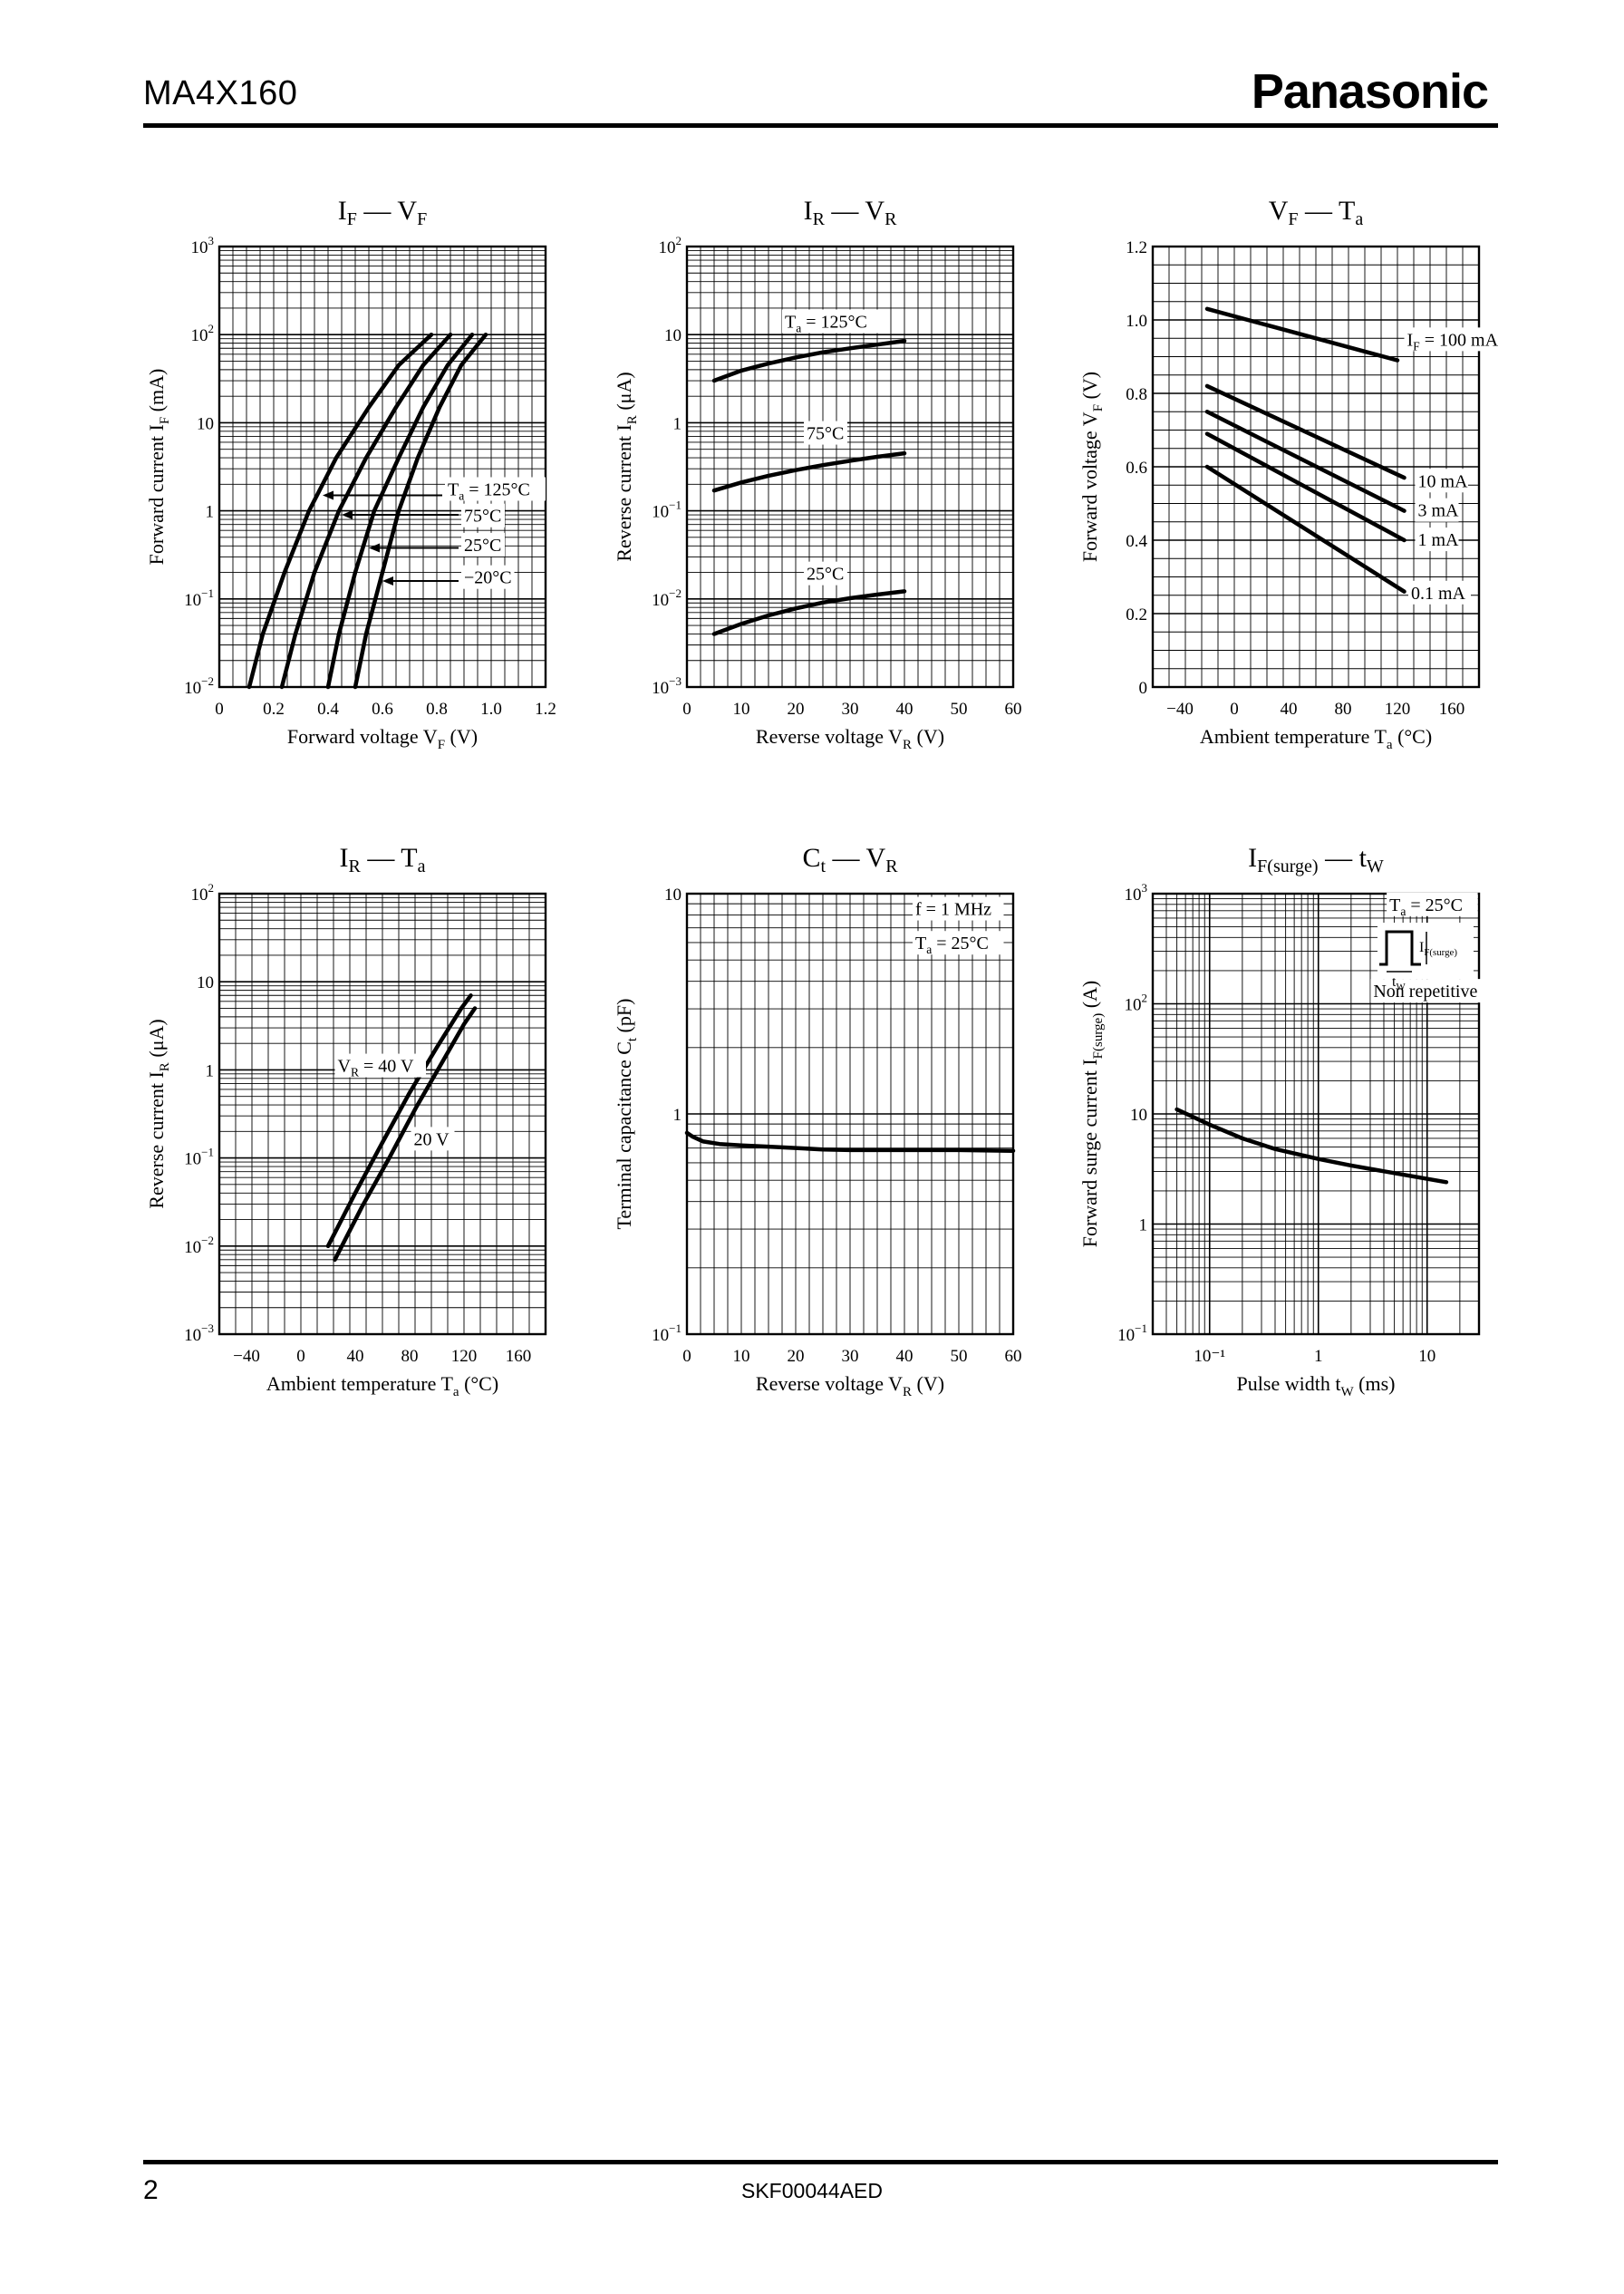 Image resolution: width=1624 pixels, height=2294 pixels. What do you see at coordinates (1398, 709) in the screenshot?
I see `x-tick-c3-4: 120` at bounding box center [1398, 709].